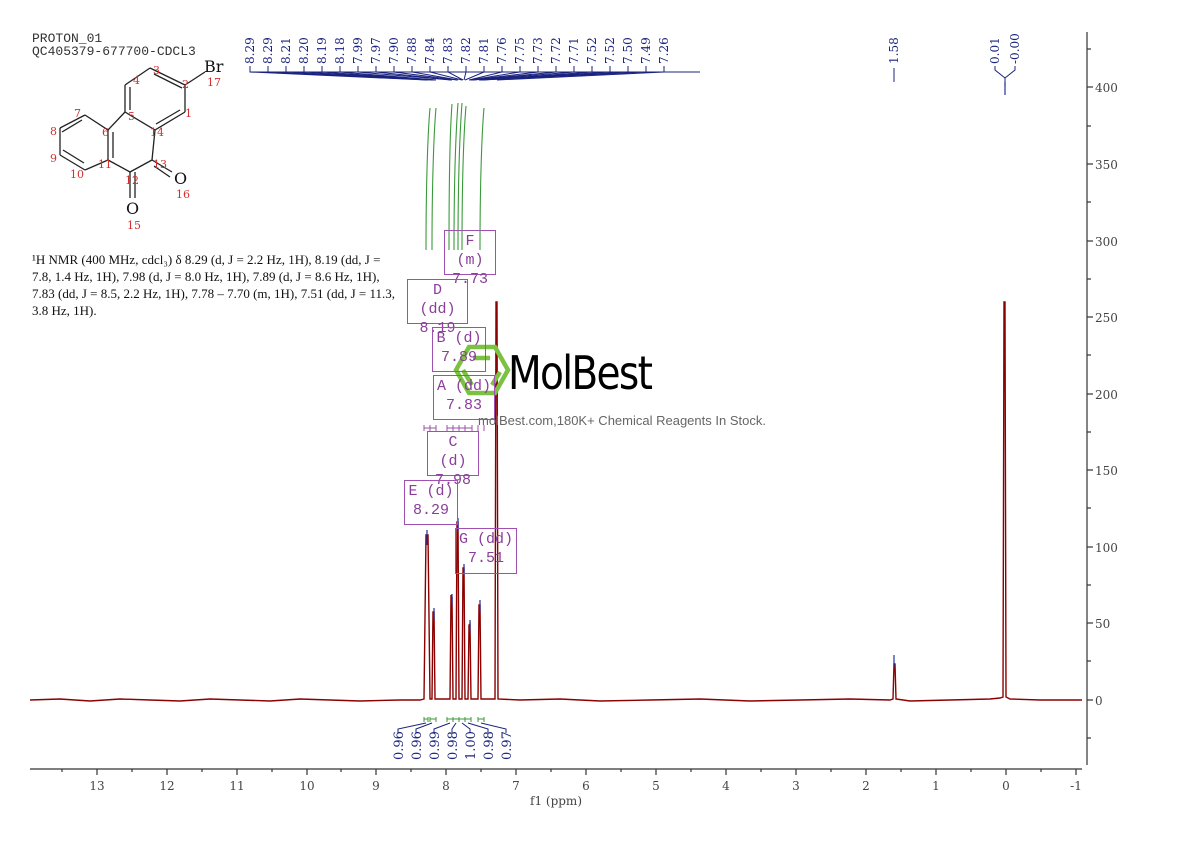  Describe the element at coordinates (306, 786) in the screenshot. I see `svg-text: 10` at that location.